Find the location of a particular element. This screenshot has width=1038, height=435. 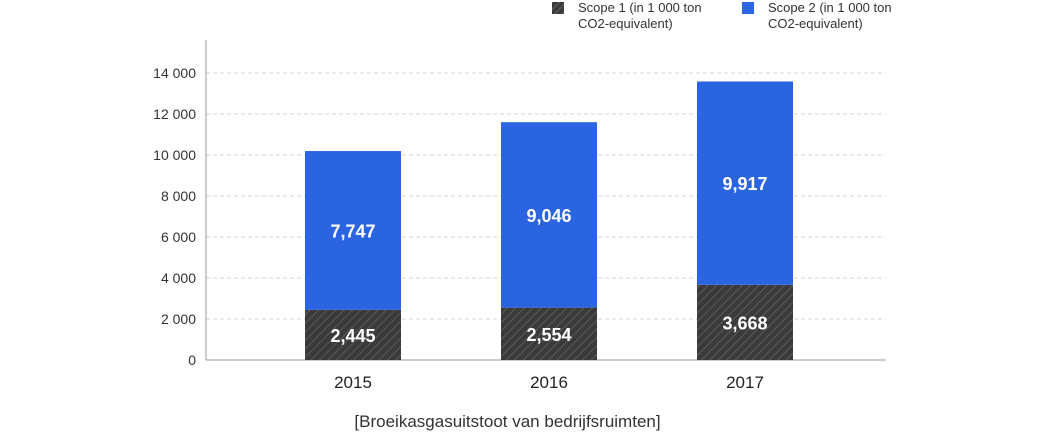

data-label-scope-1: 3,668 is located at coordinates (744, 323).